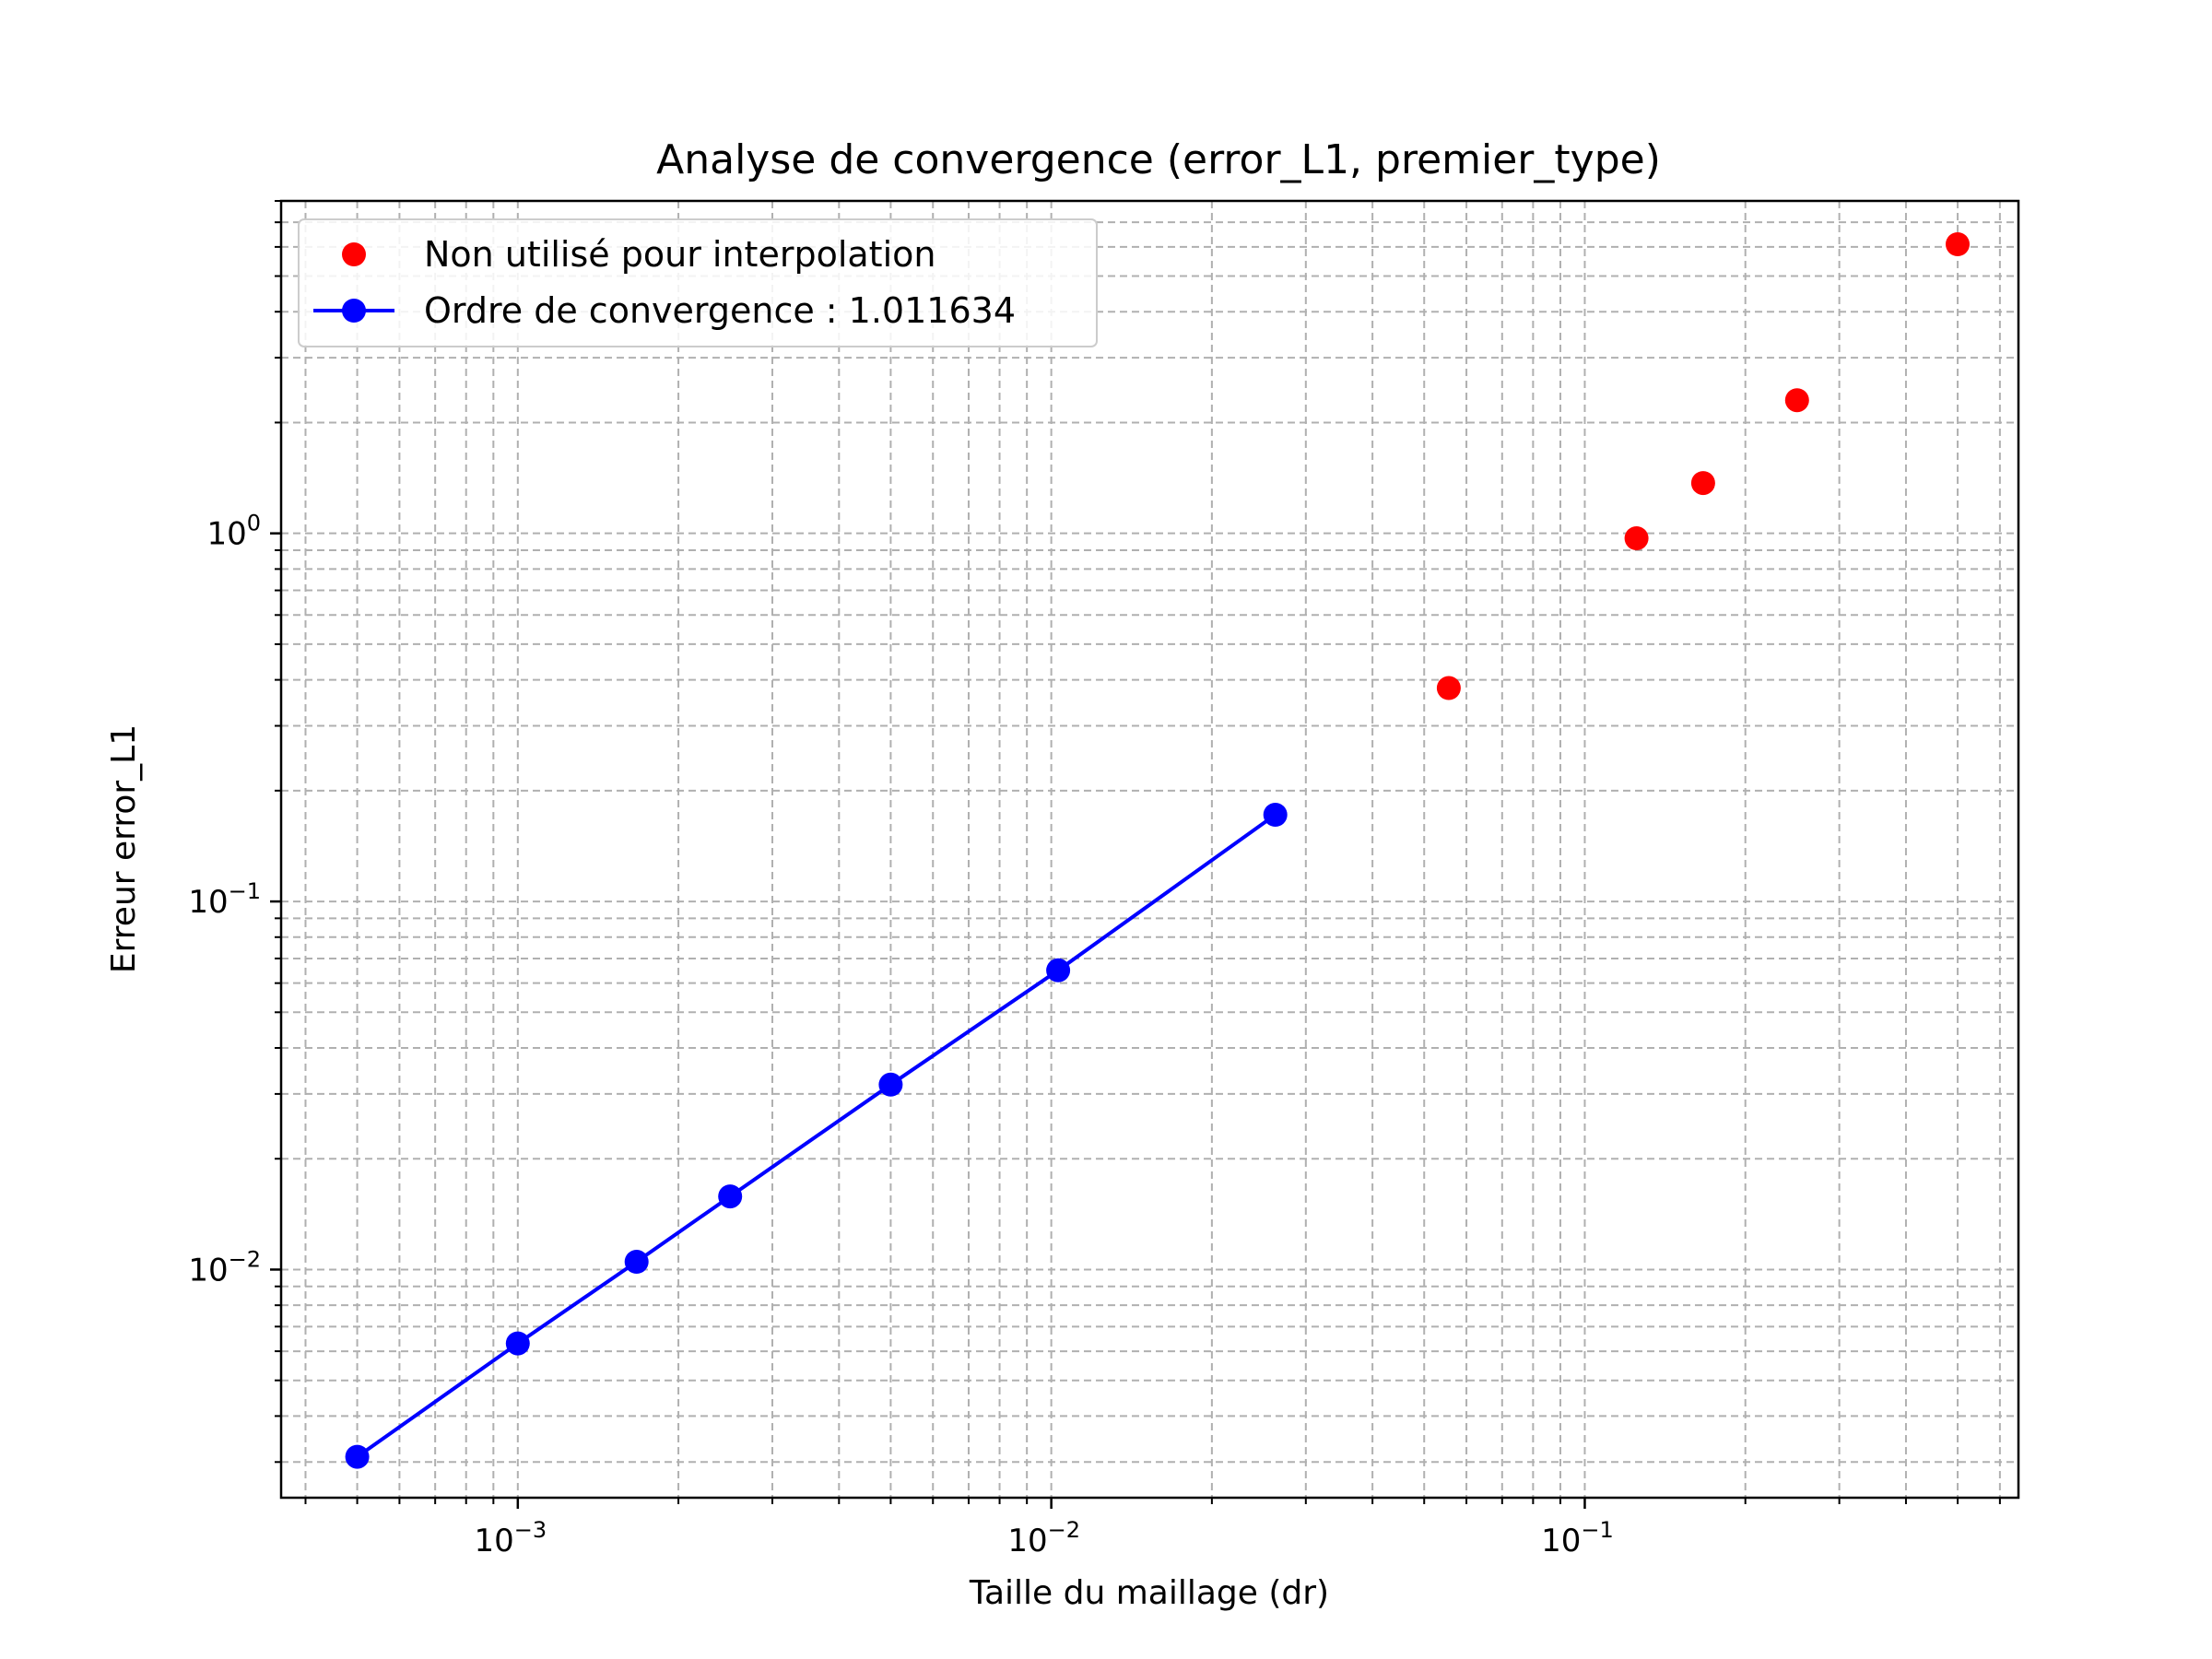 The image size is (2212, 1659). Describe the element at coordinates (224, 899) in the screenshot. I see `y-tick-label: 10⁻¹` at that location.